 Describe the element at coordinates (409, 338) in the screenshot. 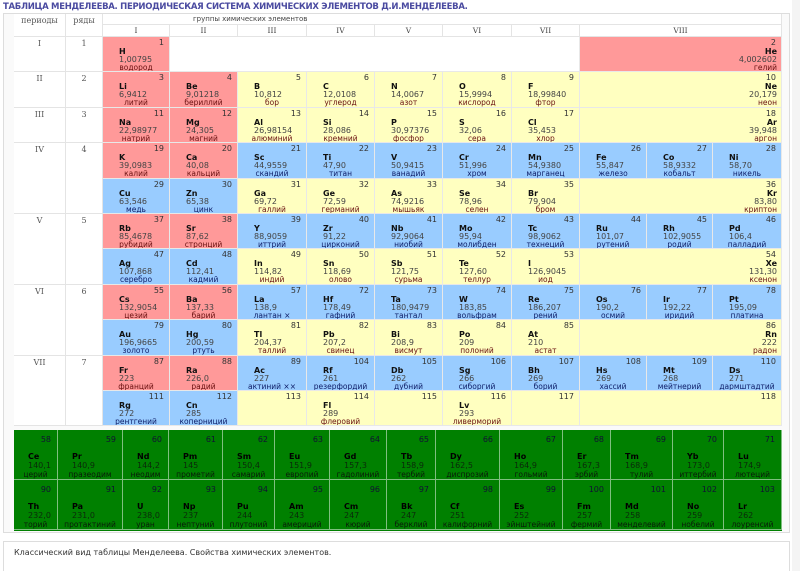

I see `element-cell: 83 Bi 208,9 висмут` at that location.